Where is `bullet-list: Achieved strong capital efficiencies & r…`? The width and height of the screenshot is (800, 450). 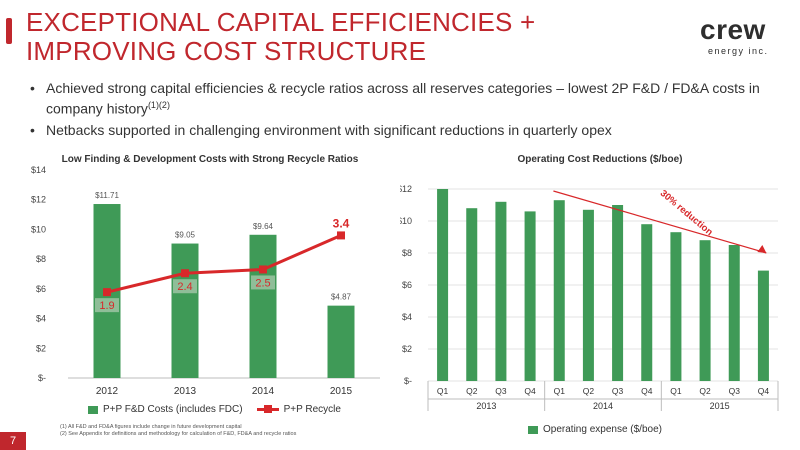 bullet-list: Achieved strong capital efficiencies & r… is located at coordinates (400, 111).